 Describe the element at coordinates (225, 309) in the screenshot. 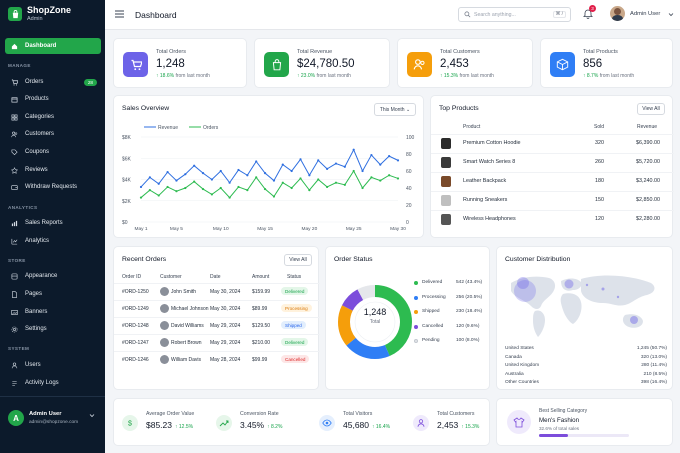

I see `order-date: May 30, 2024` at that location.